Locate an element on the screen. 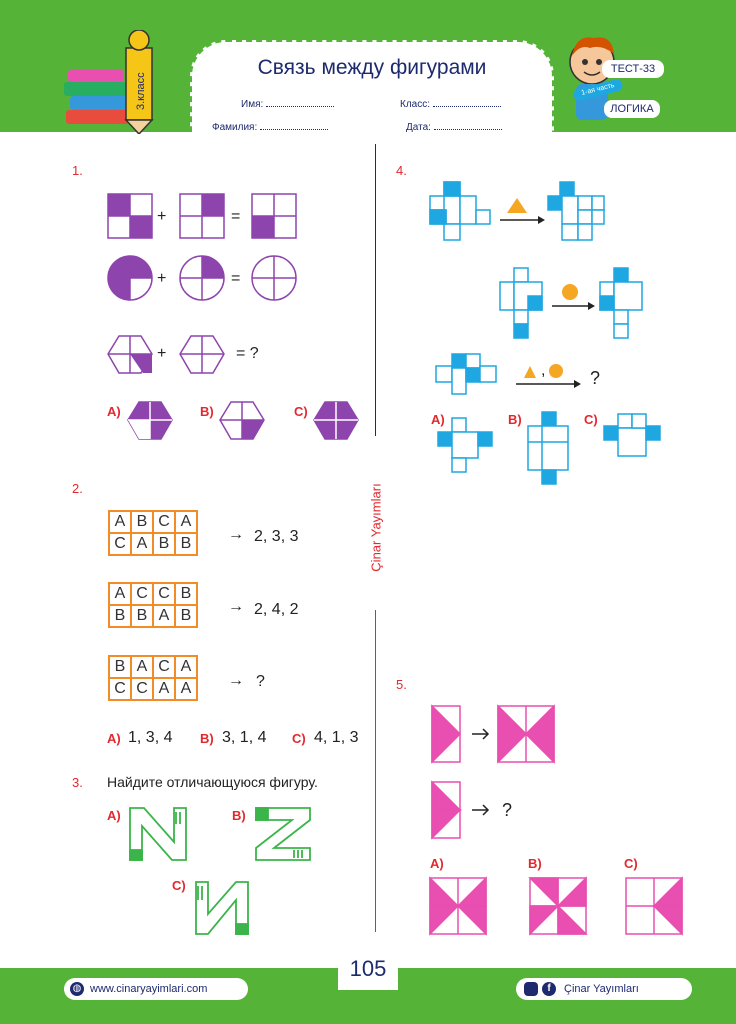  q4-number: 4. is located at coordinates (401, 170).